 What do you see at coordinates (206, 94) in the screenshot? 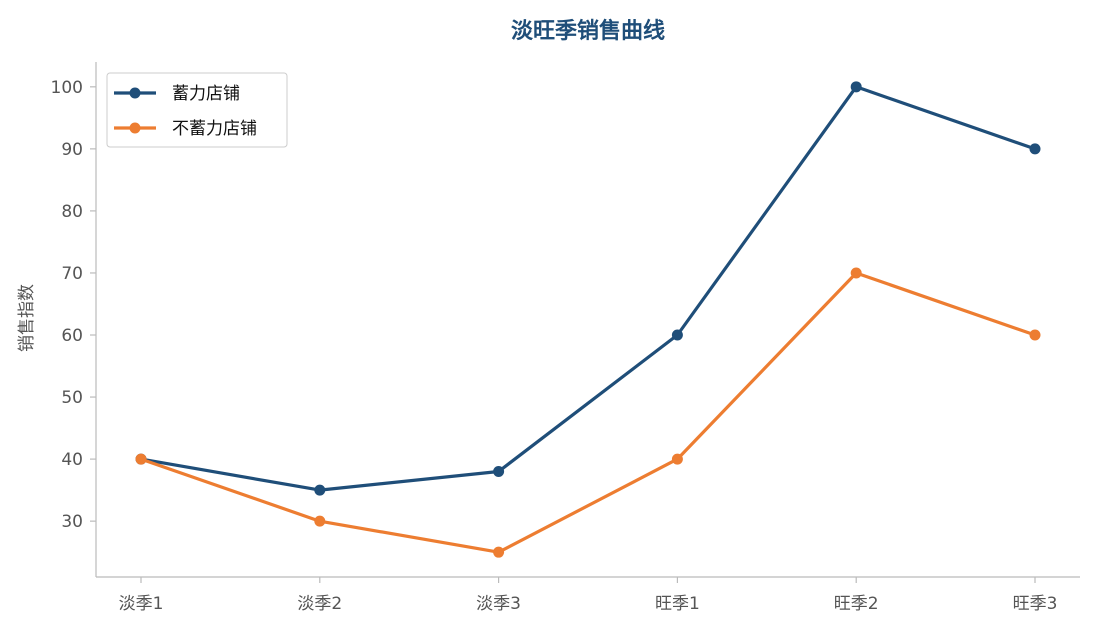
I see `legend-label: 蓄力店铺` at bounding box center [206, 94].